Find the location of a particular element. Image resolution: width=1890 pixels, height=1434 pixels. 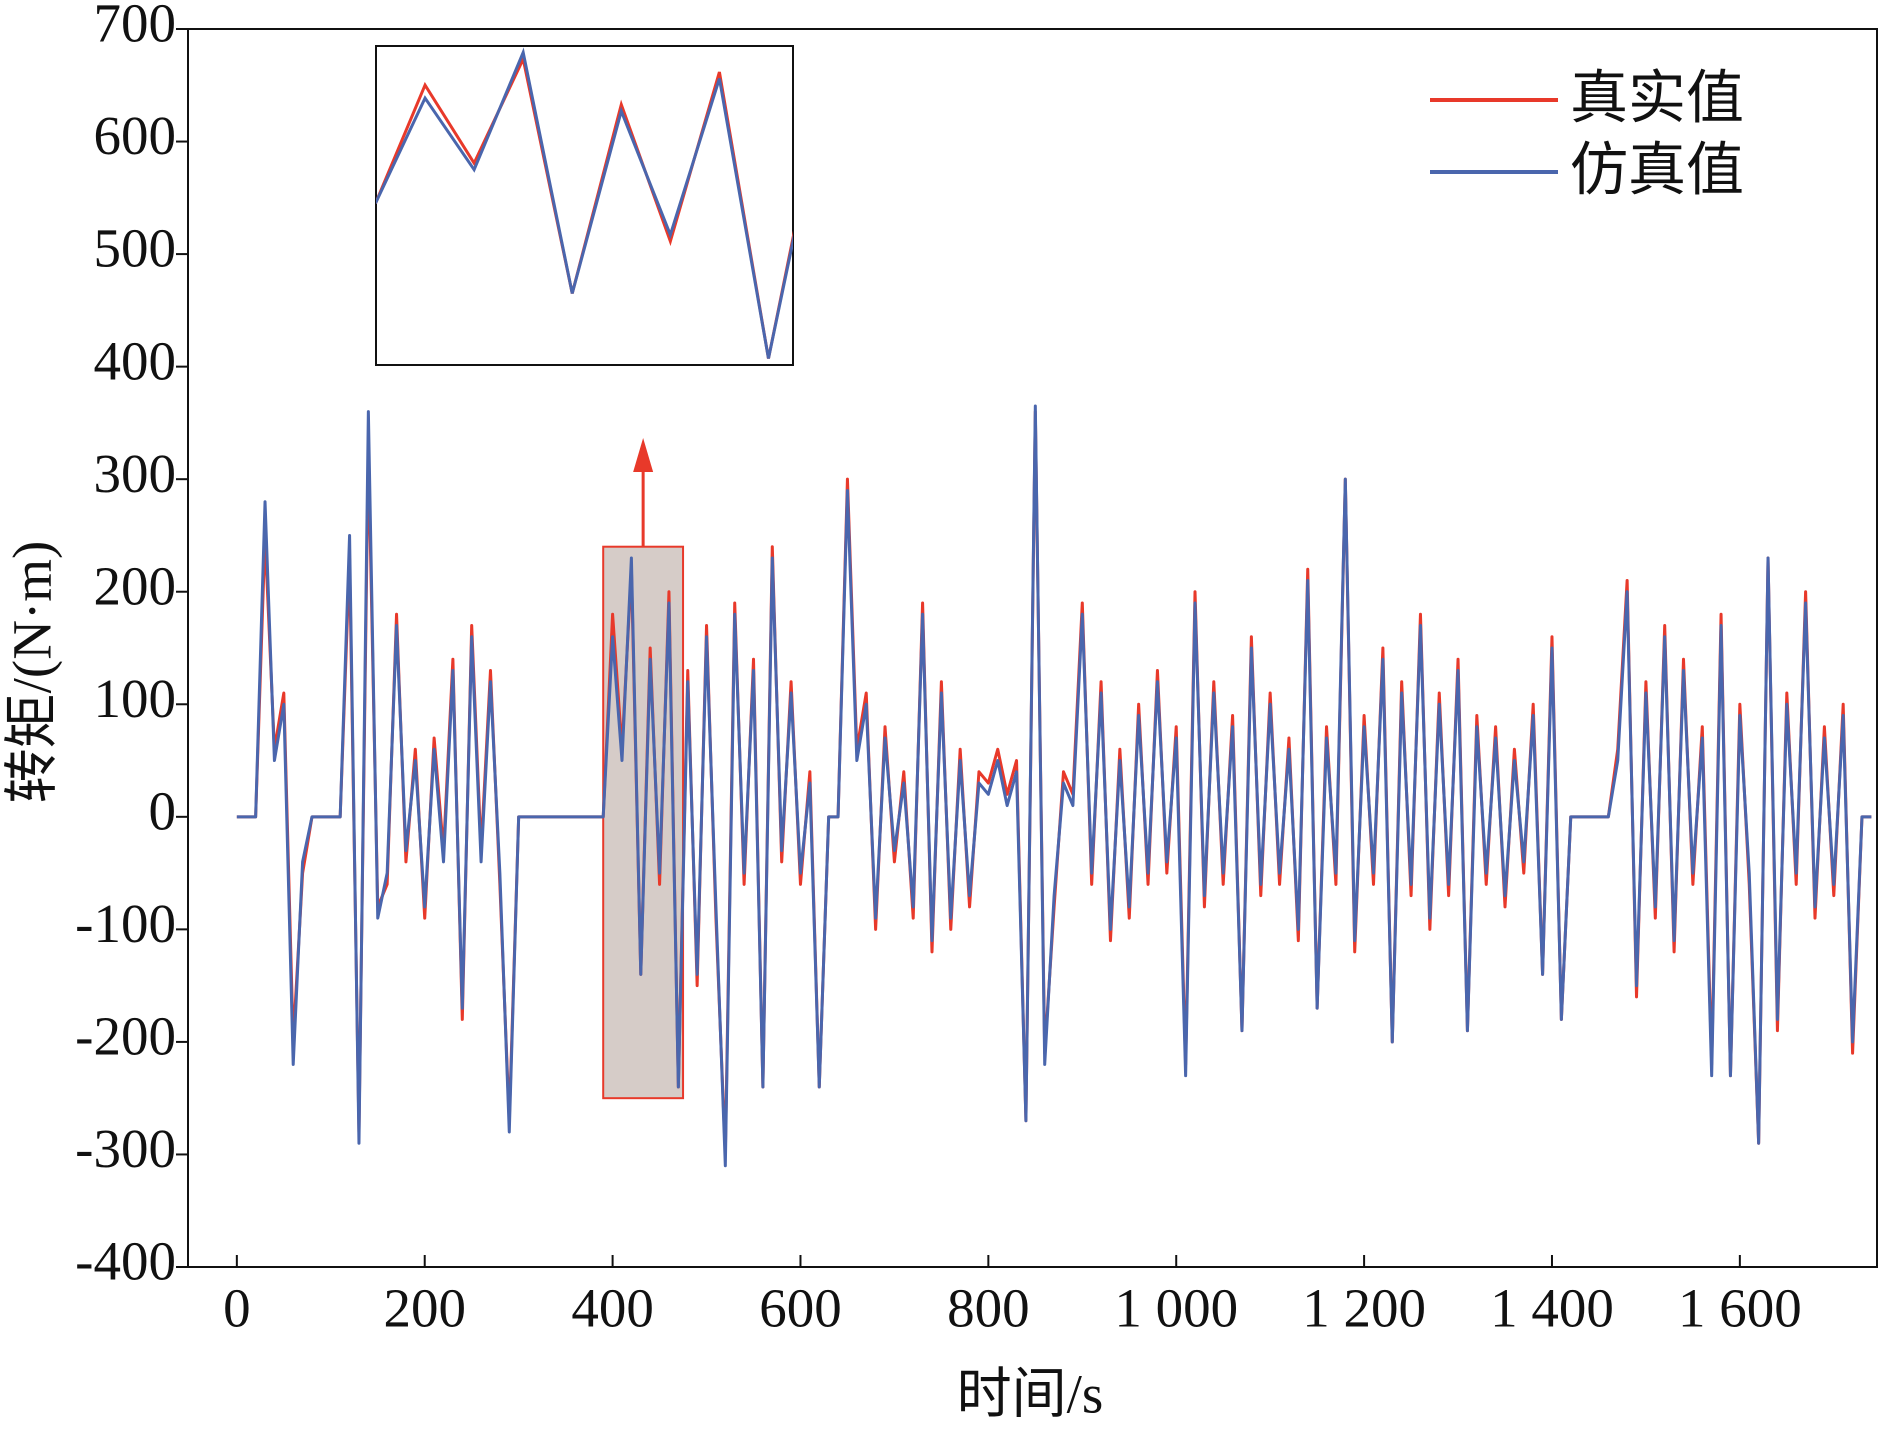

y-tick-label: -100 is located at coordinates (125, 923).